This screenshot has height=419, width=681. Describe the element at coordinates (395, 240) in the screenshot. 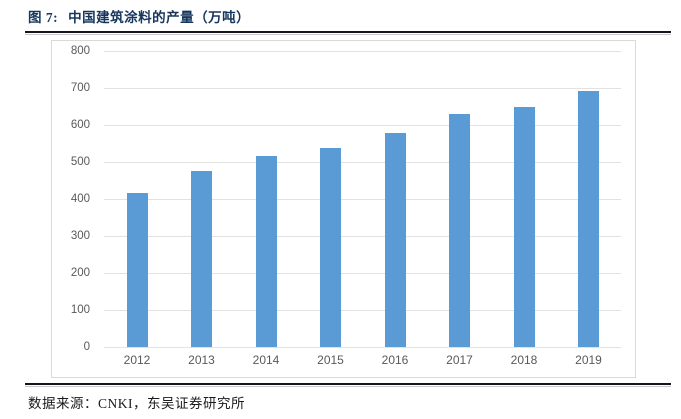

I see `bar-2016` at that location.